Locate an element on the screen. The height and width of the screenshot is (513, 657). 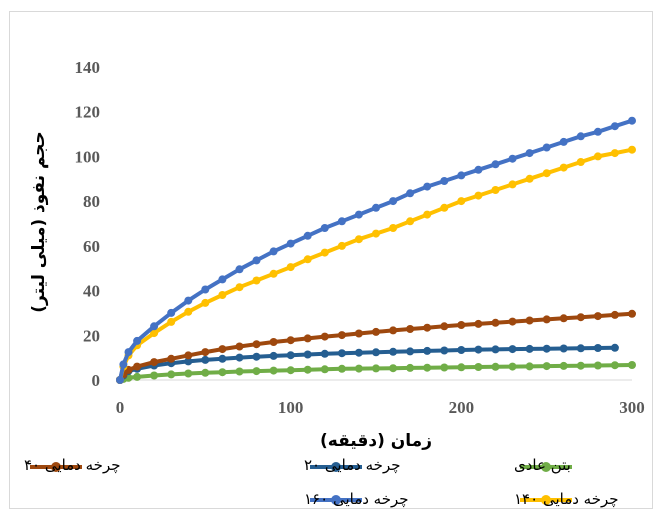
legend-label: چرخه دمایی ۴۰ is located at coordinates (72, 465).